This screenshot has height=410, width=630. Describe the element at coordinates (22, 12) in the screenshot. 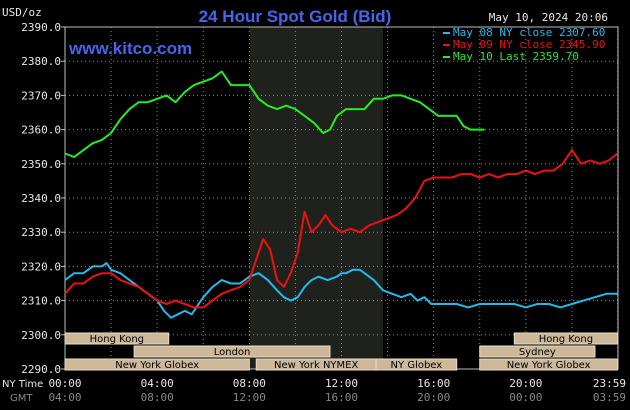

I see `y-unit-label: USD/oz` at that location.